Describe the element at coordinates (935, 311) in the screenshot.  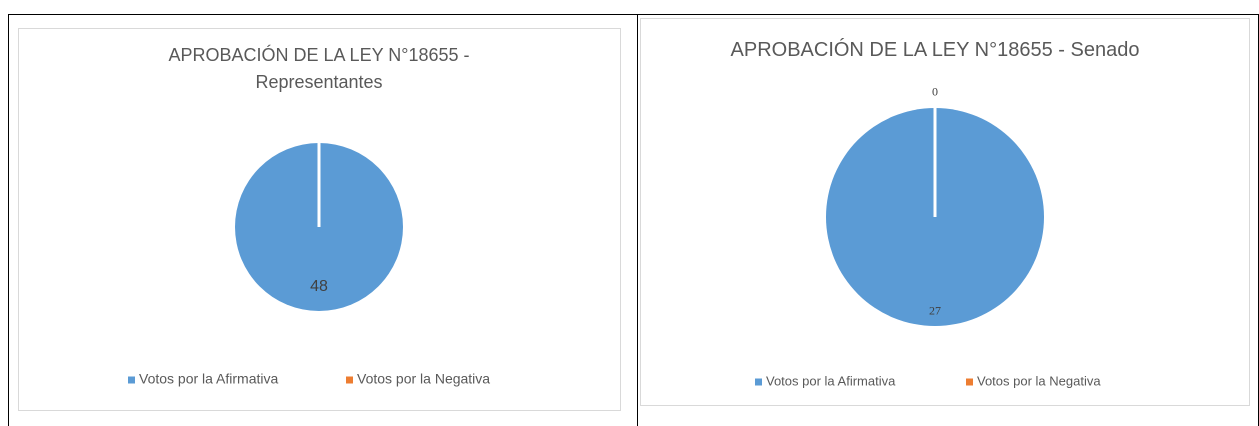
I see `data-label: 27` at that location.